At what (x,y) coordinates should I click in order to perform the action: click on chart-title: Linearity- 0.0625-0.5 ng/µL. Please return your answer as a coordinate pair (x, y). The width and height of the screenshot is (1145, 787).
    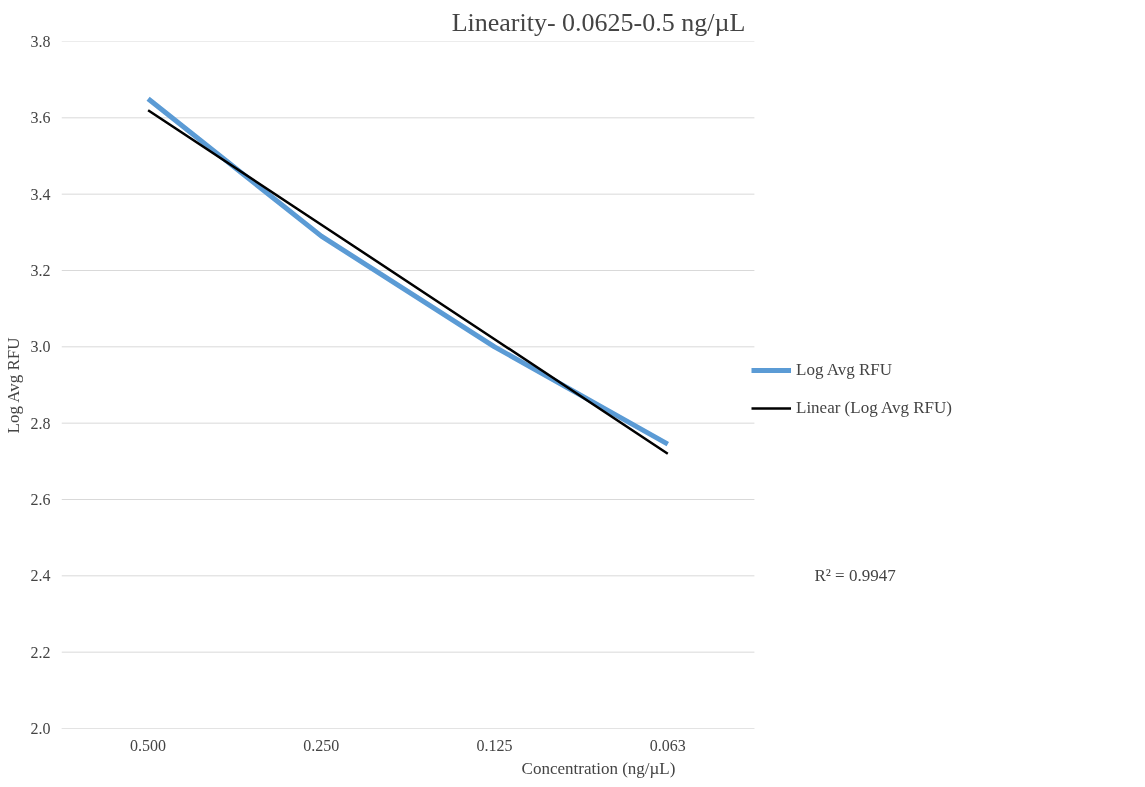
    Looking at the image, I should click on (598, 22).